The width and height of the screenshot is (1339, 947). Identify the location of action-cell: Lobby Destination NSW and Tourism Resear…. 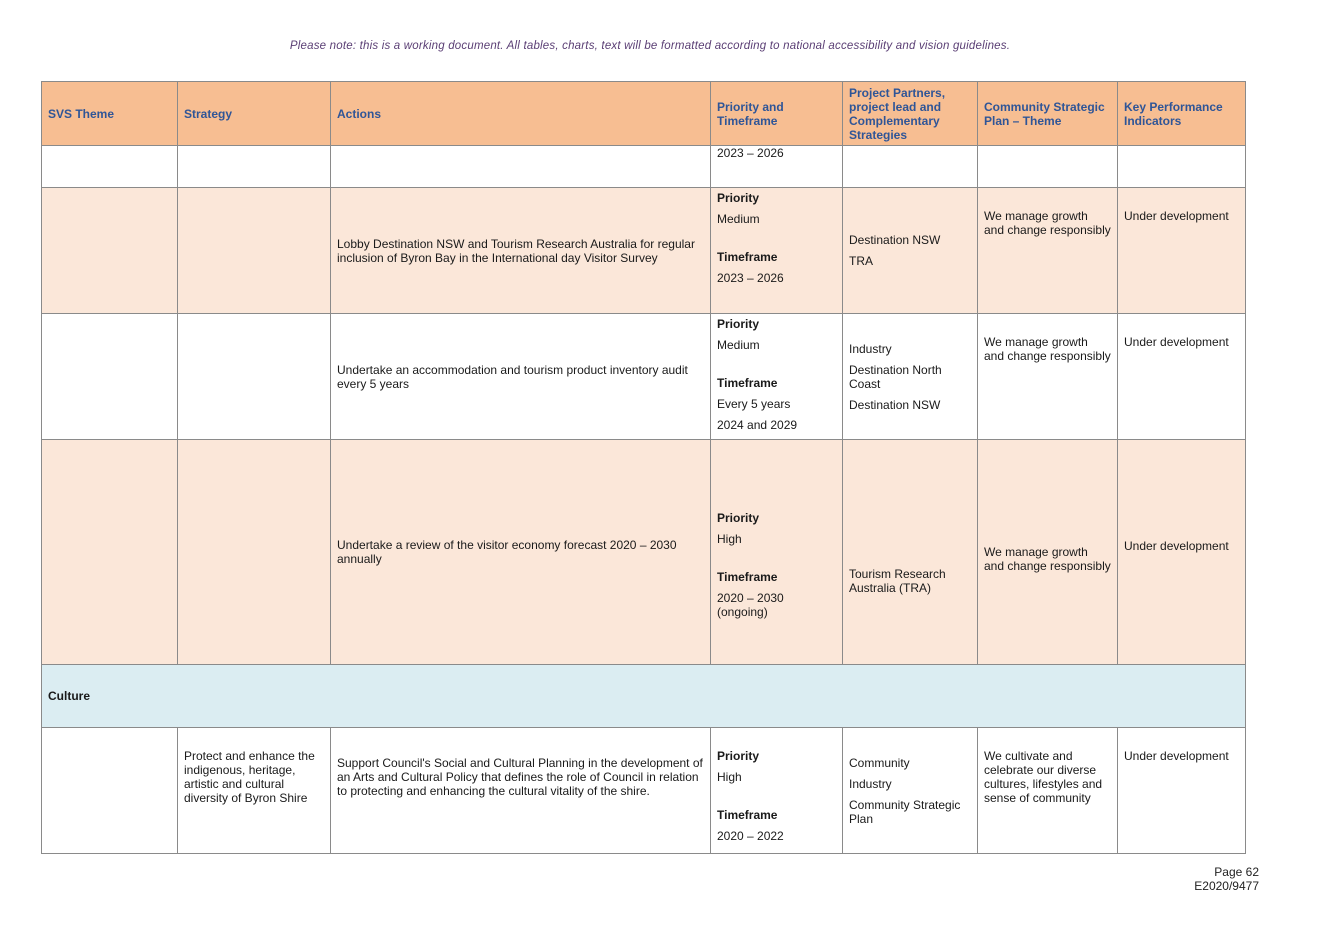
(520, 250).